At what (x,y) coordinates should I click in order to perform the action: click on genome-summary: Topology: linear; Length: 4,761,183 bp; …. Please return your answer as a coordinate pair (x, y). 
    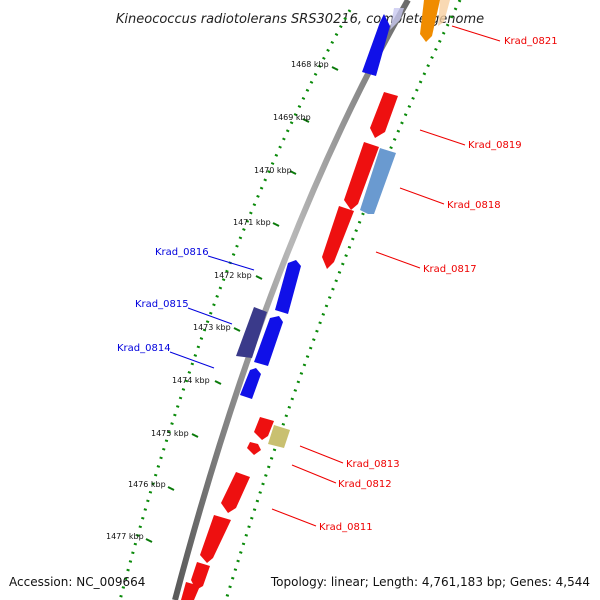
    Looking at the image, I should click on (430, 582).